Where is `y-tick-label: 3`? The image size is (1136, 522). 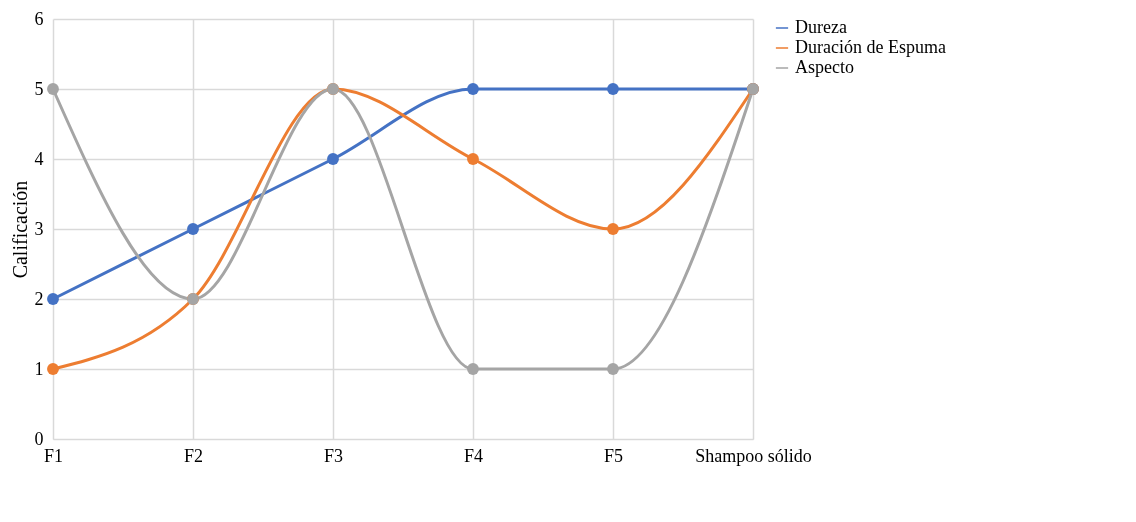 y-tick-label: 3 is located at coordinates (39, 228).